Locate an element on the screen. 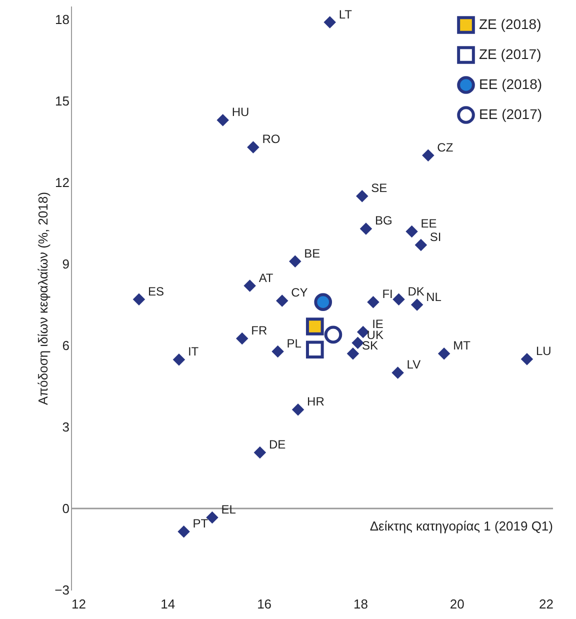  annotation: AT is located at coordinates (266, 277).